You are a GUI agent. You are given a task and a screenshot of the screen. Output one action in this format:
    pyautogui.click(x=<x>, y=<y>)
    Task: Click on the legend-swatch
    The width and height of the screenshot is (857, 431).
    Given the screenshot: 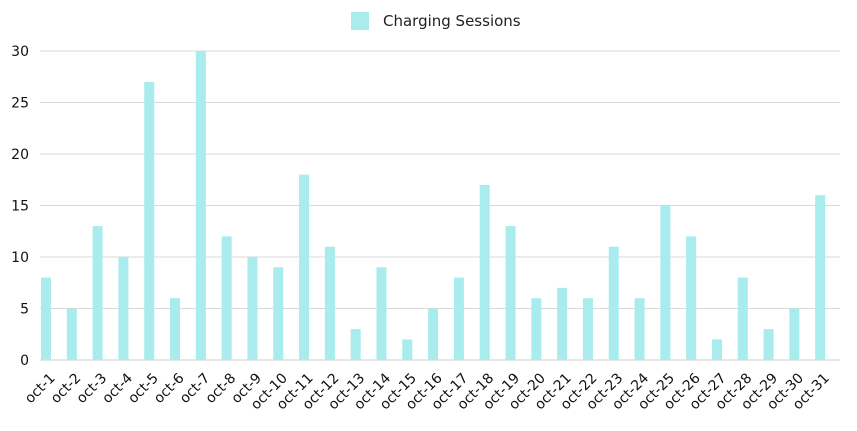 What is the action you would take?
    pyautogui.click(x=360, y=21)
    